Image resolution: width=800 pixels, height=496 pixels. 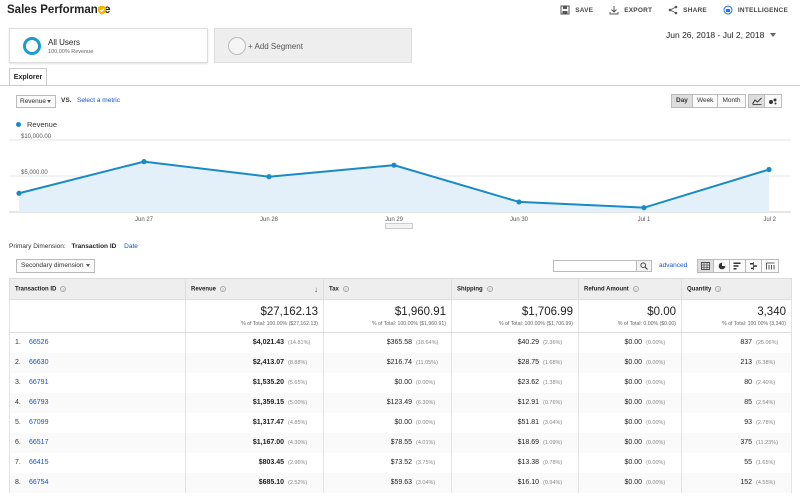 What do you see at coordinates (316, 289) in the screenshot?
I see `sort-desc-icon: ↓` at bounding box center [316, 289].